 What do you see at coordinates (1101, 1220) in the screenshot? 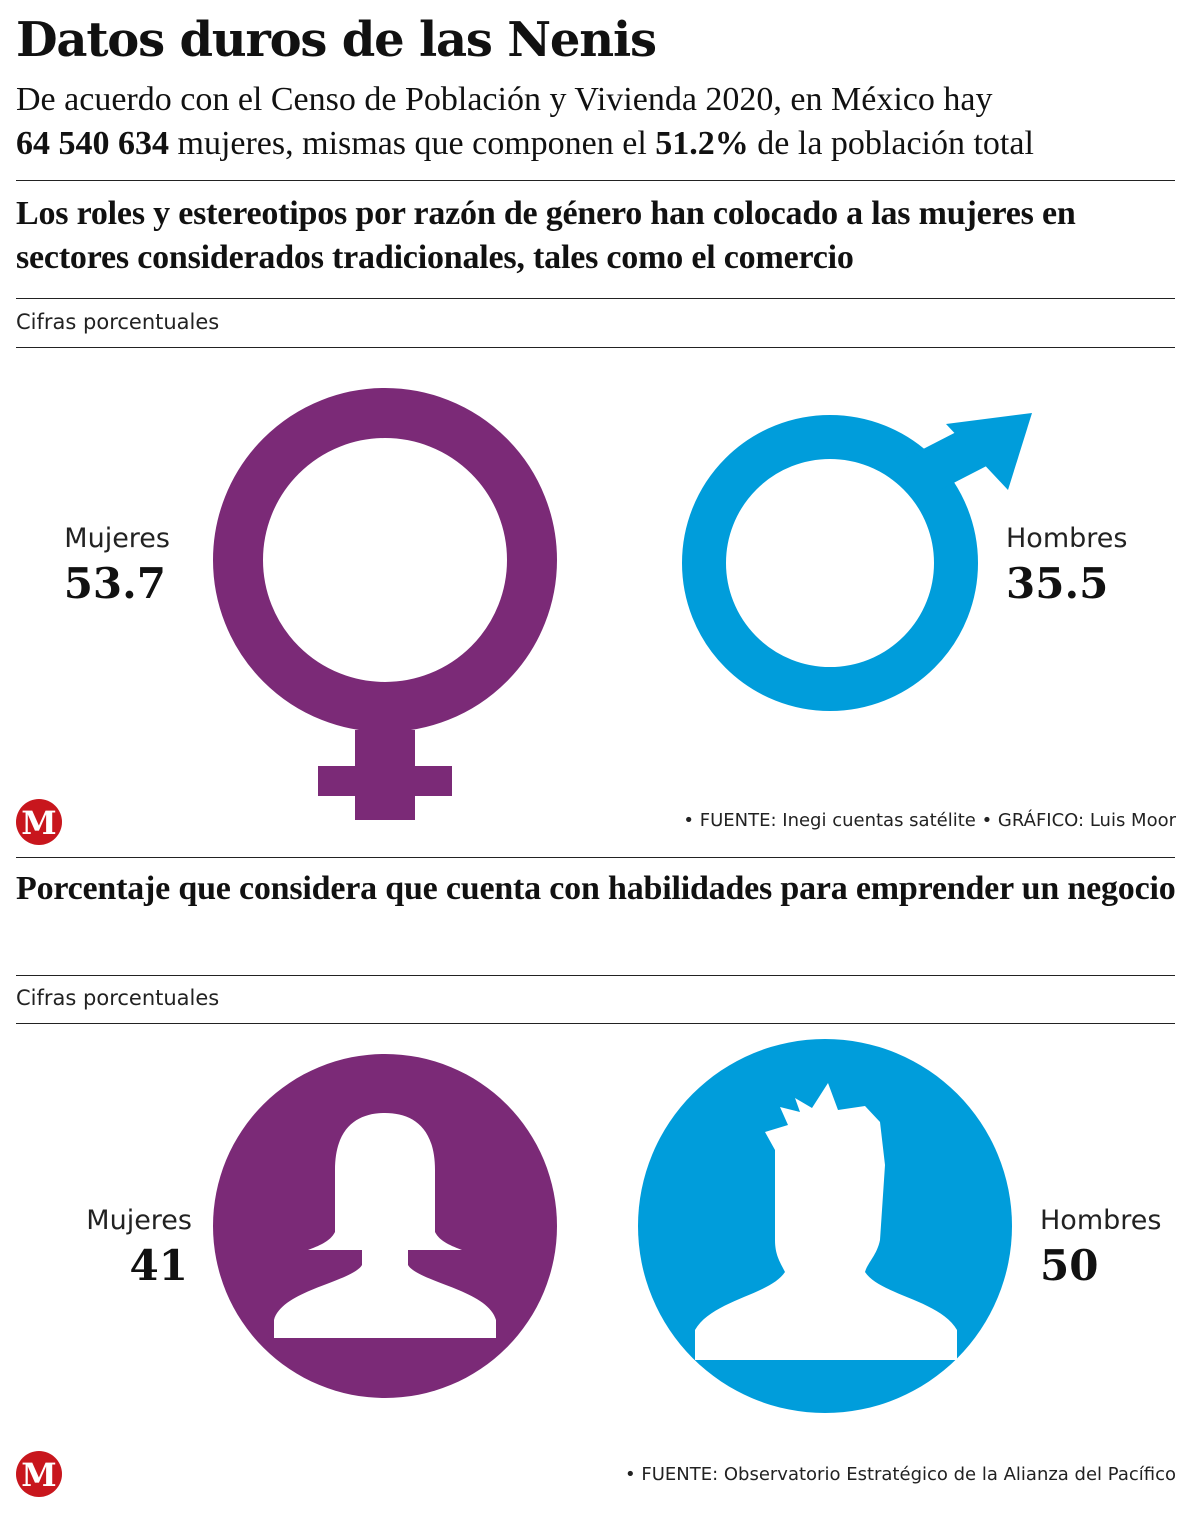
I see `men-label-2: Hombres` at bounding box center [1101, 1220].